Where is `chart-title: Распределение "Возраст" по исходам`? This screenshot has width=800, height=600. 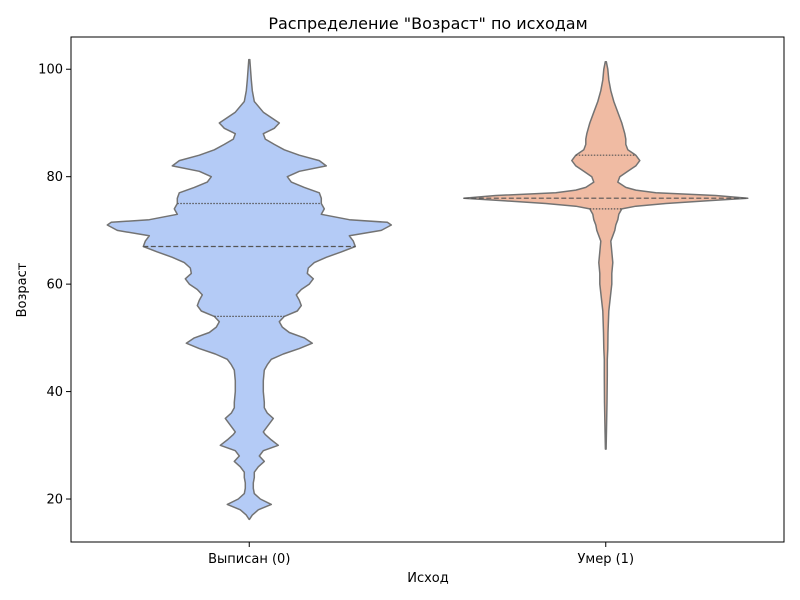 chart-title: Распределение "Возраст" по исходам is located at coordinates (427, 23).